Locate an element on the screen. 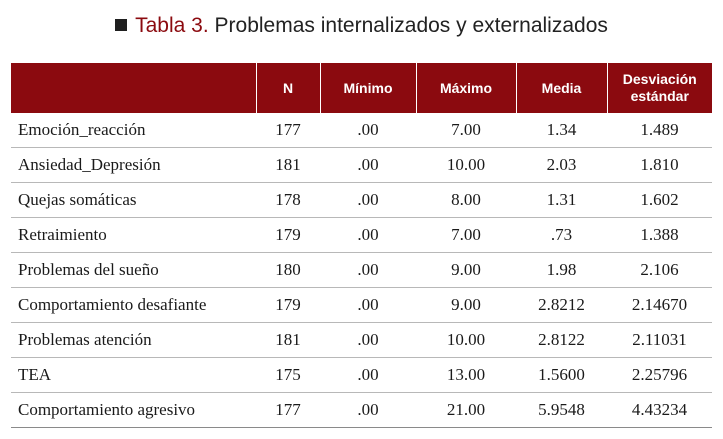  row-label: Problemas atención is located at coordinates (133, 340).